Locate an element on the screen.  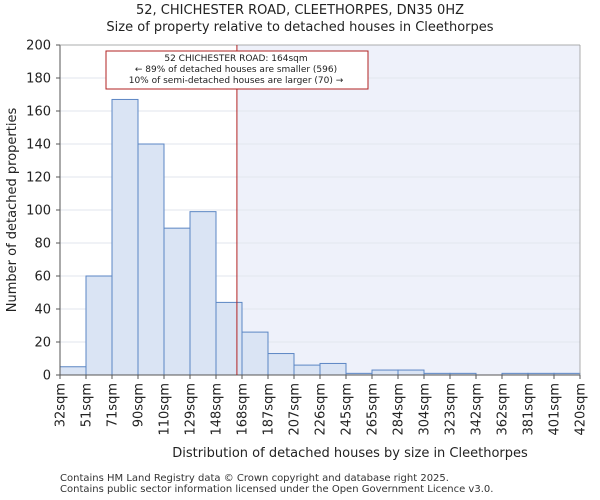
annotation-box is located at coordinates (237, 70).